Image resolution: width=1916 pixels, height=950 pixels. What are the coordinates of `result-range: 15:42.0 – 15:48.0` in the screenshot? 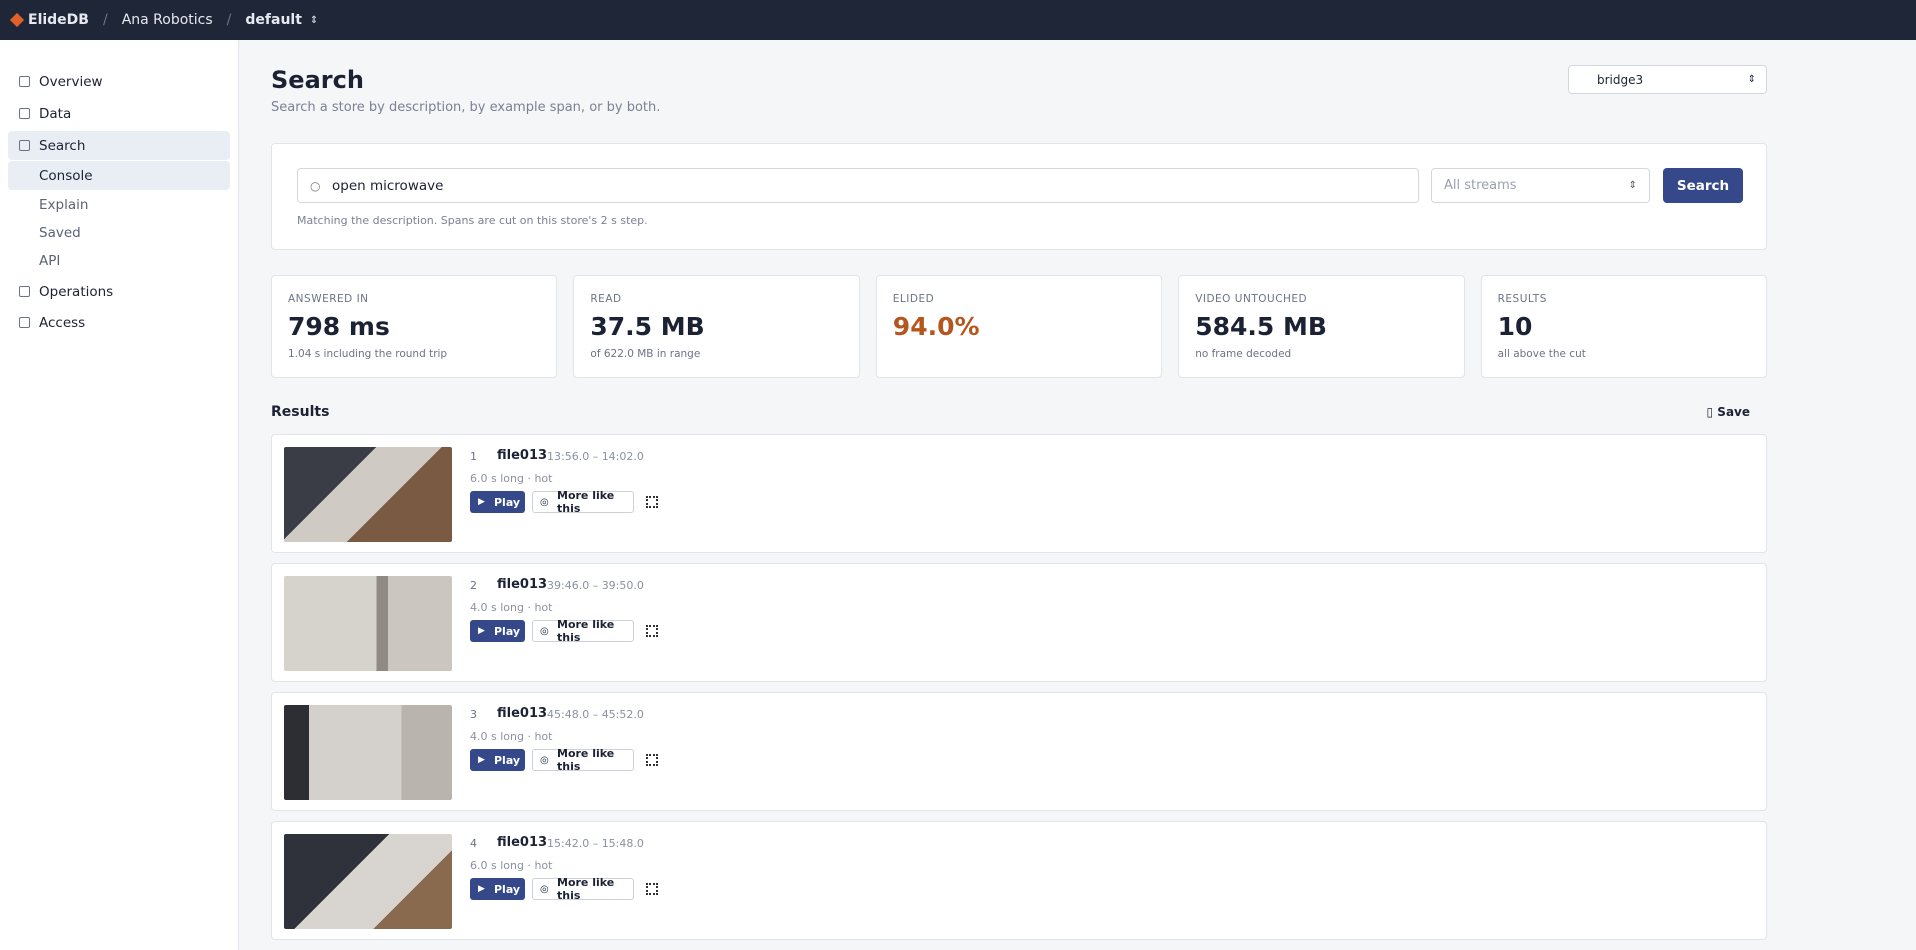 It's located at (595, 843).